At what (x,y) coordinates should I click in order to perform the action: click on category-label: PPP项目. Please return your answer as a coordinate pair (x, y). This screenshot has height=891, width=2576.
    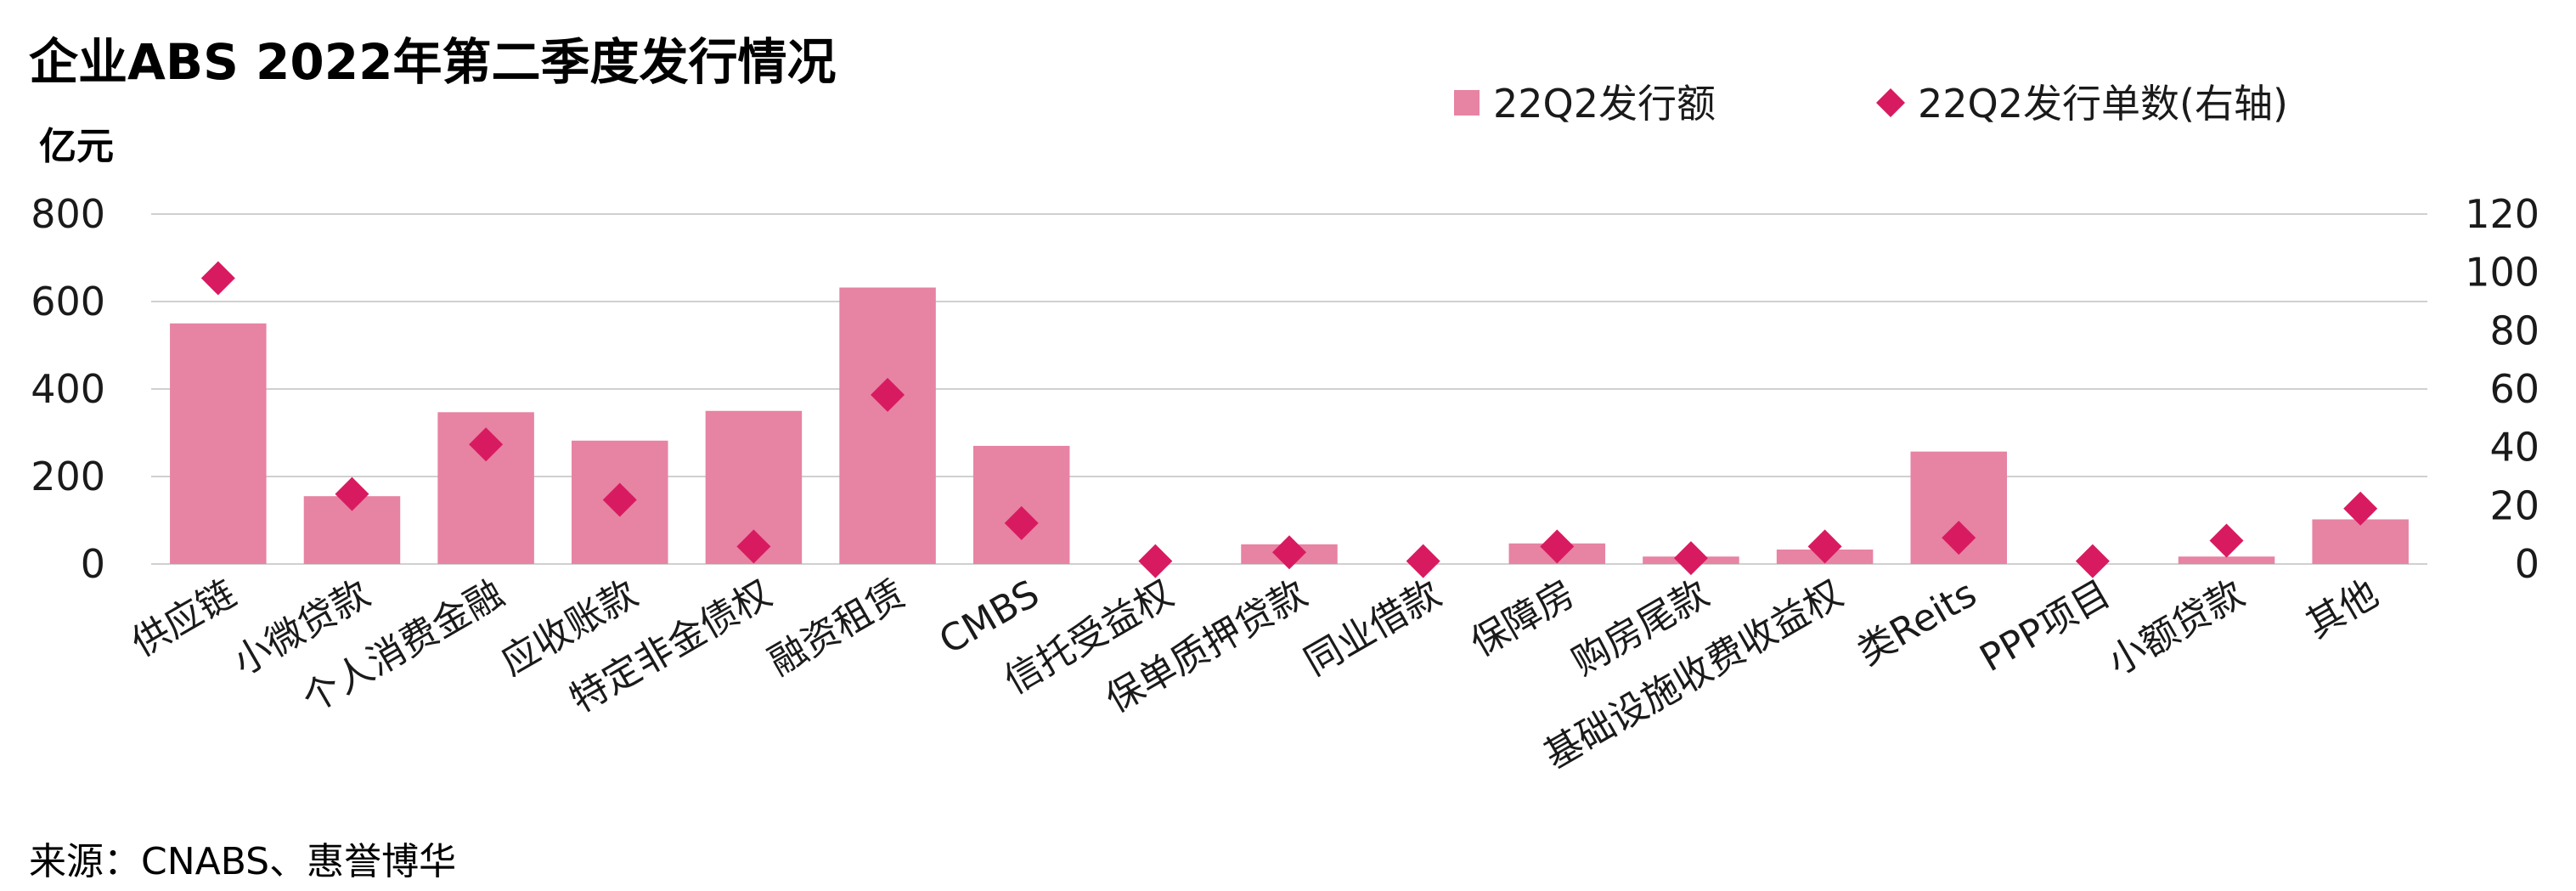
    Looking at the image, I should click on (2045, 626).